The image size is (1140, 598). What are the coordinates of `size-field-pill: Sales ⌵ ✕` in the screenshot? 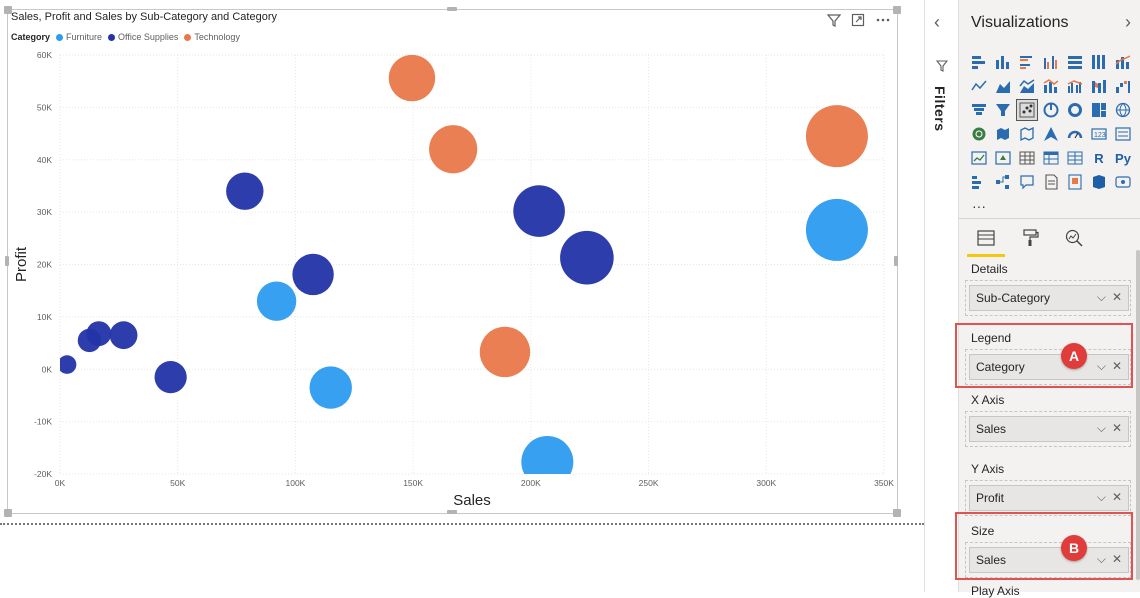 It's located at (1049, 560).